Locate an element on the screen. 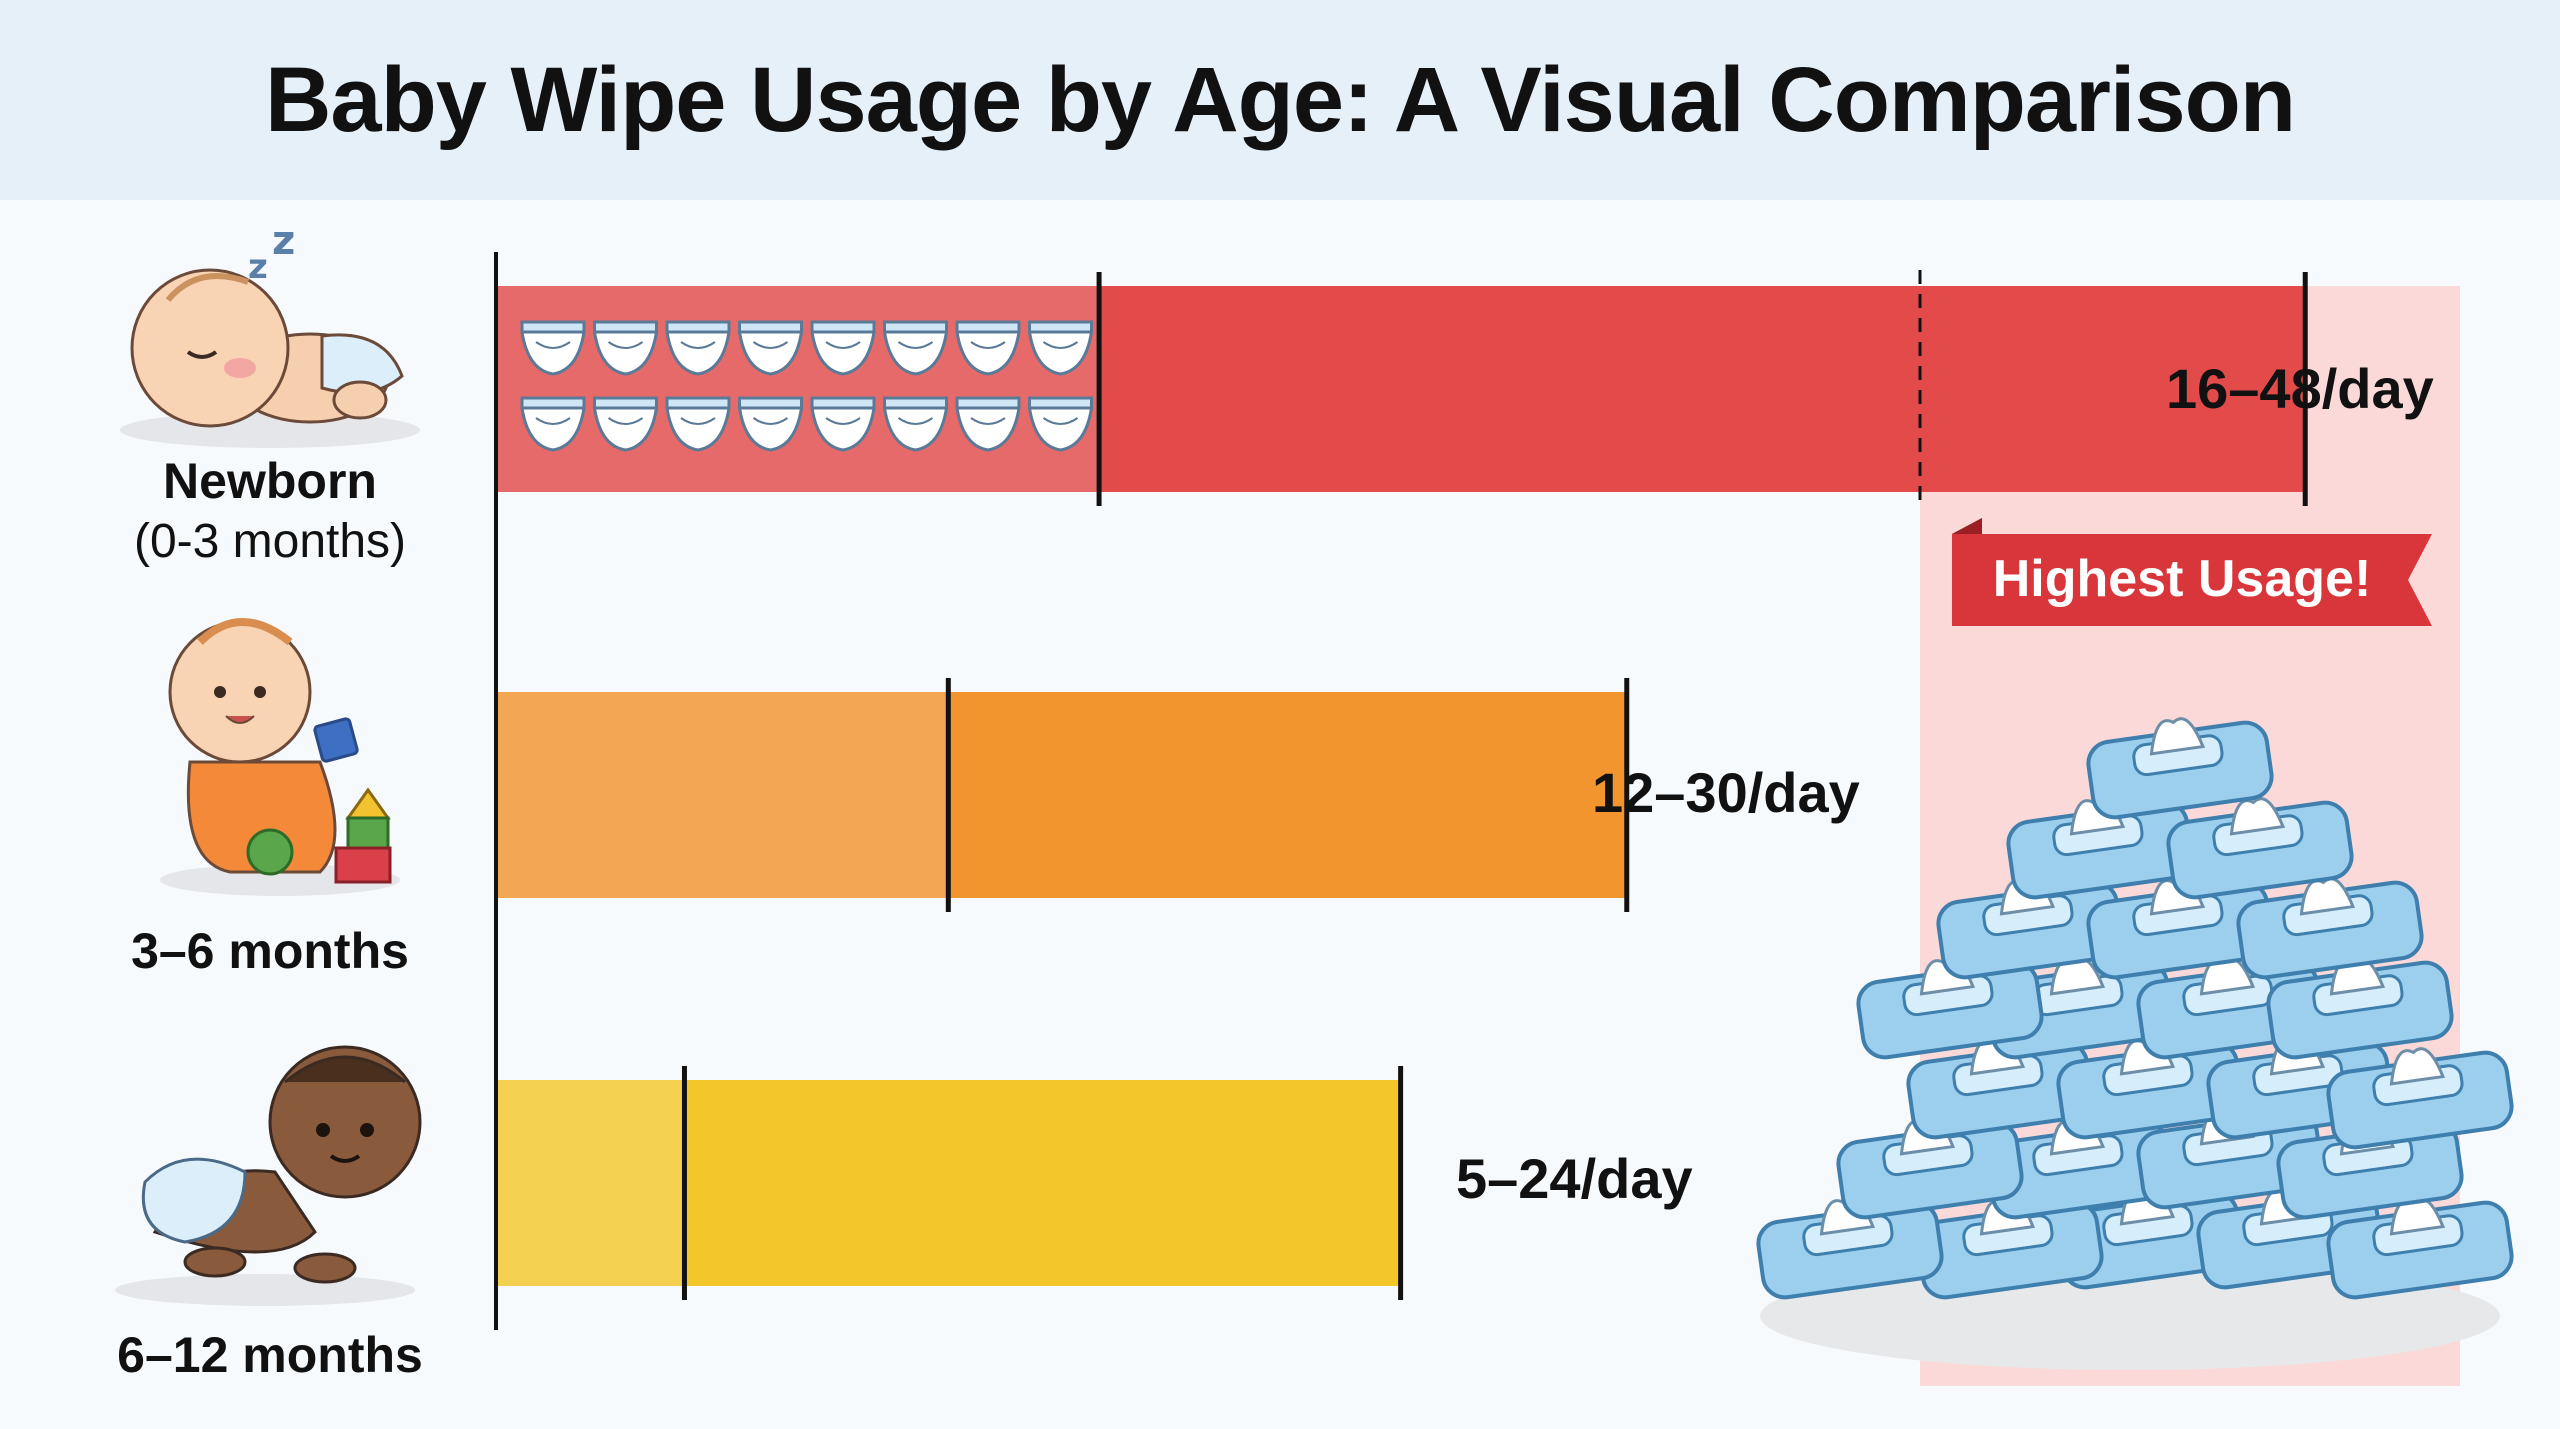 This screenshot has width=2560, height=1429. crawling-baby-icon is located at coordinates (268, 1175).